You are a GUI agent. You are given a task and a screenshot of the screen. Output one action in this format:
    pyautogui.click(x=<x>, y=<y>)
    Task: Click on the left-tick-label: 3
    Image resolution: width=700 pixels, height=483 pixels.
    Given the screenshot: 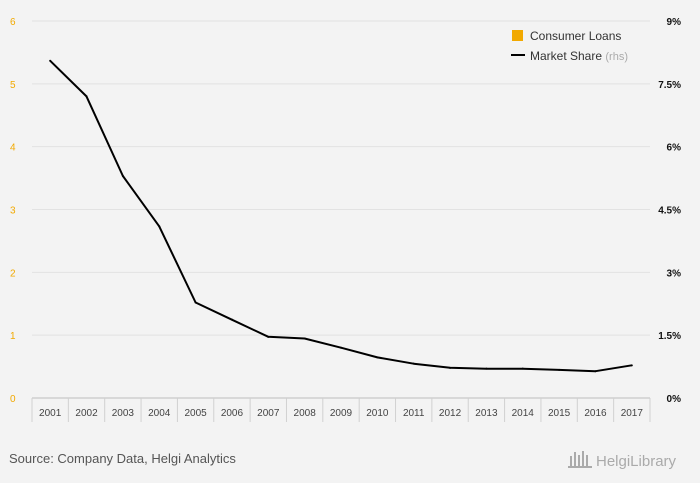 What is the action you would take?
    pyautogui.click(x=13, y=211)
    